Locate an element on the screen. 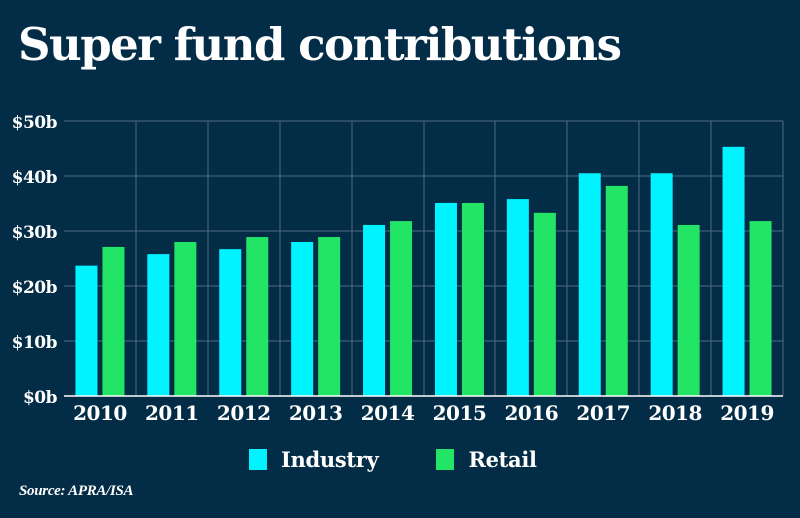  bar-retail-2016 is located at coordinates (544, 304).